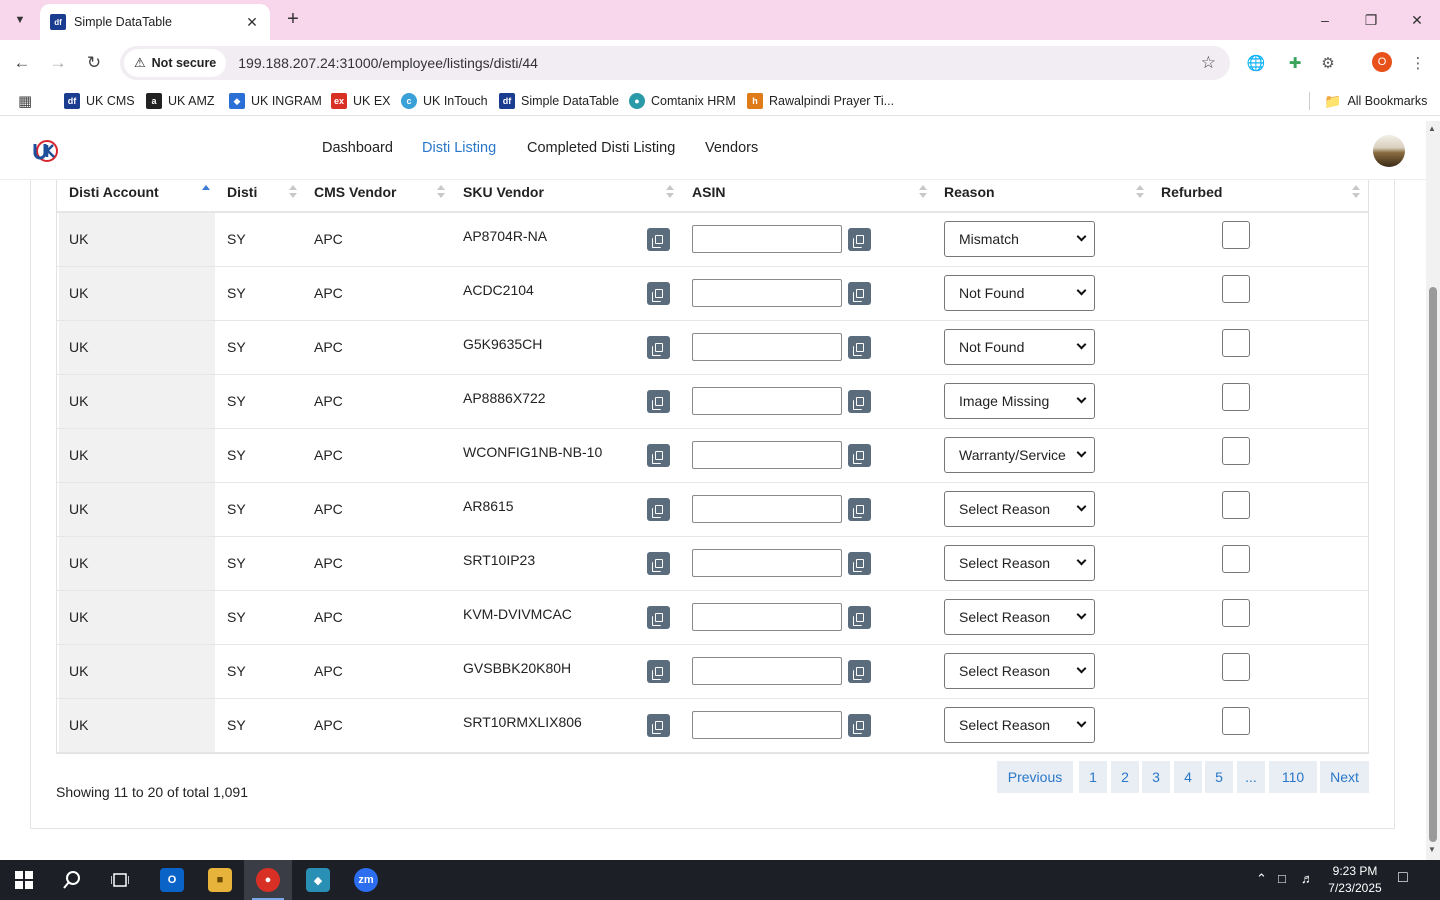 The height and width of the screenshot is (900, 1440). I want to click on scrollbar-thumb, so click(1433, 564).